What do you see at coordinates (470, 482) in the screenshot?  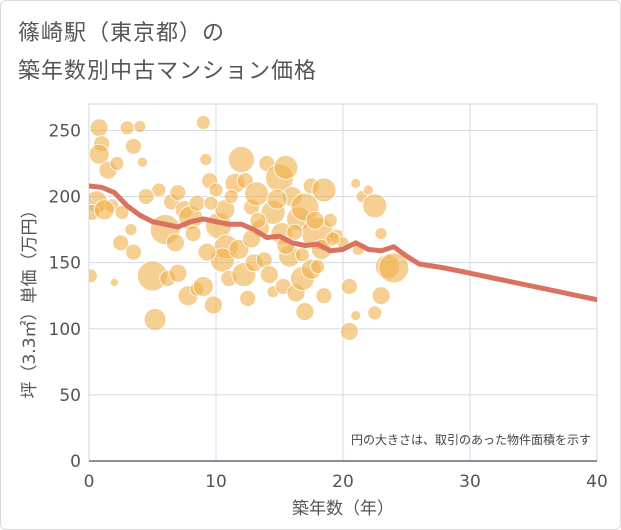 I see `x-tick-label: 30` at bounding box center [470, 482].